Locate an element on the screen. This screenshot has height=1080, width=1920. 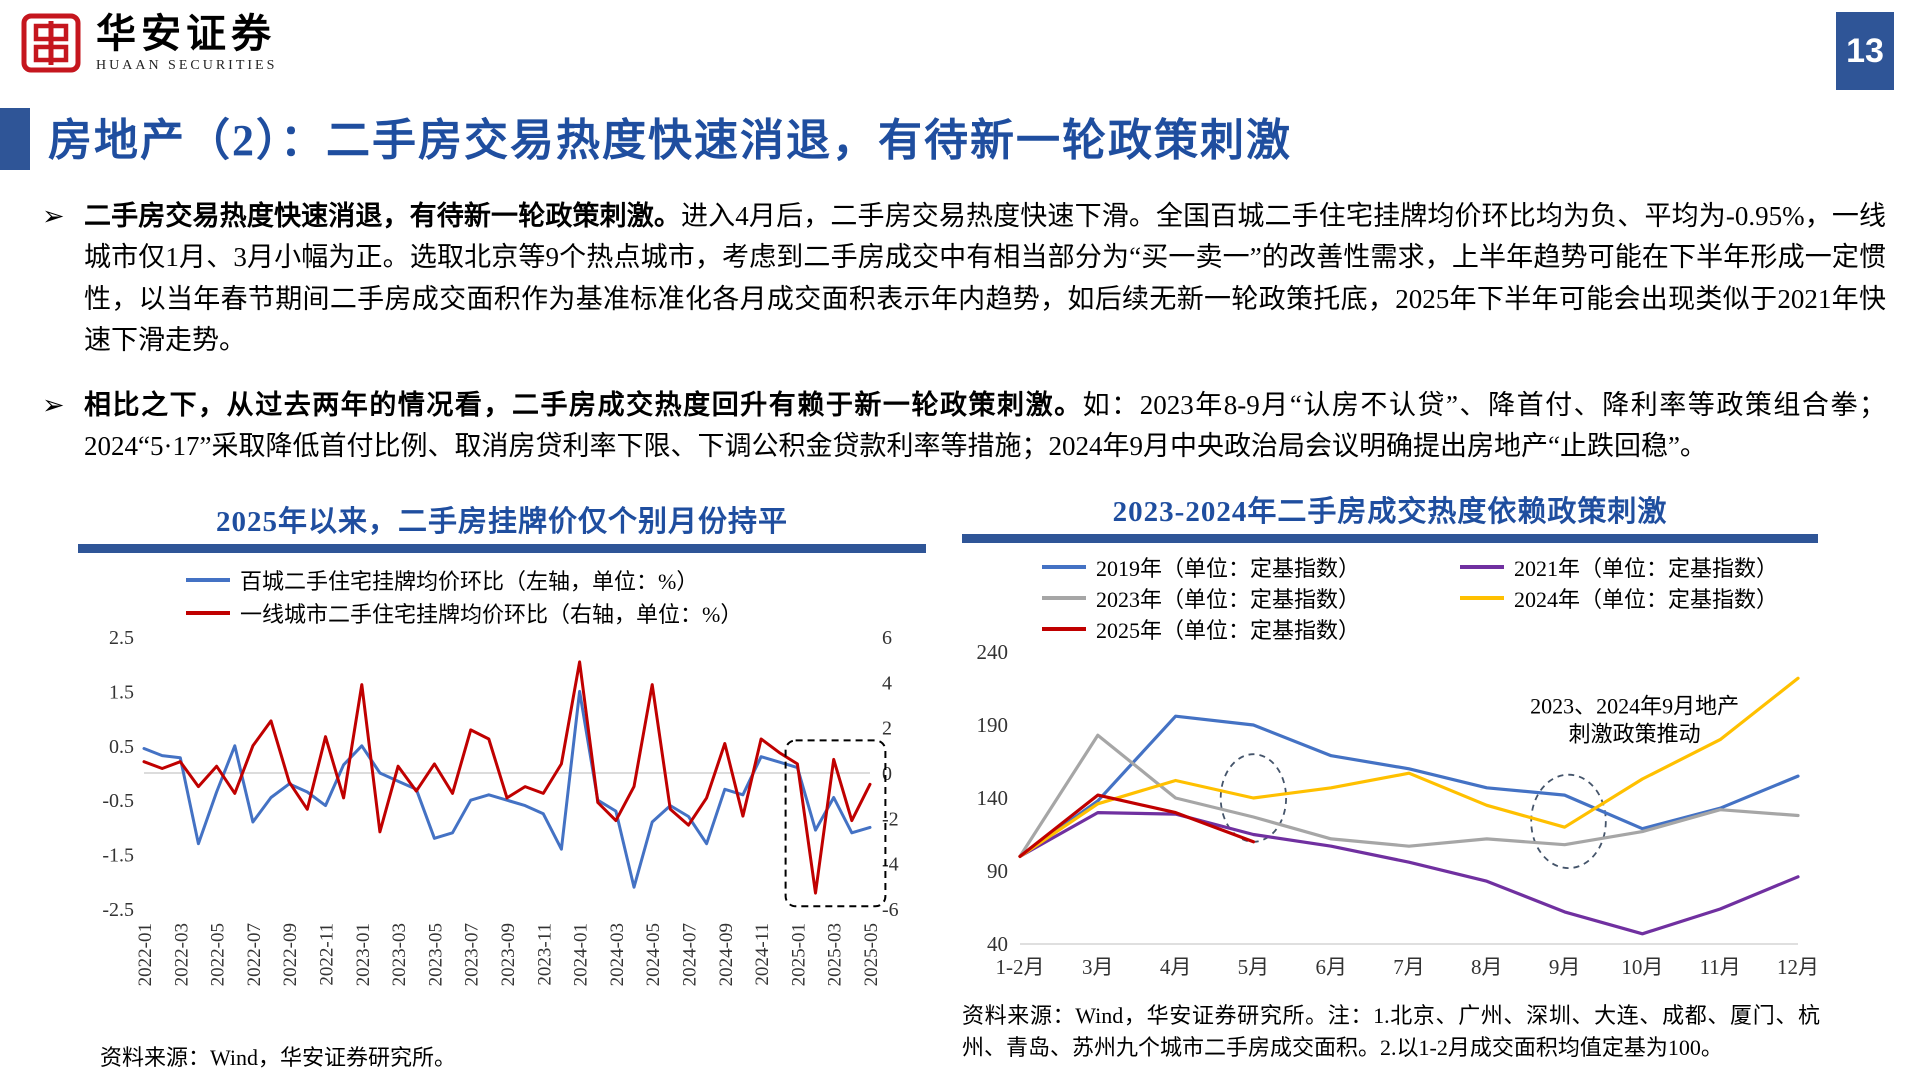
legend-item: 百城二手住宅挂牌均价环比（左轴，单位：%） is located at coordinates (556, 579).